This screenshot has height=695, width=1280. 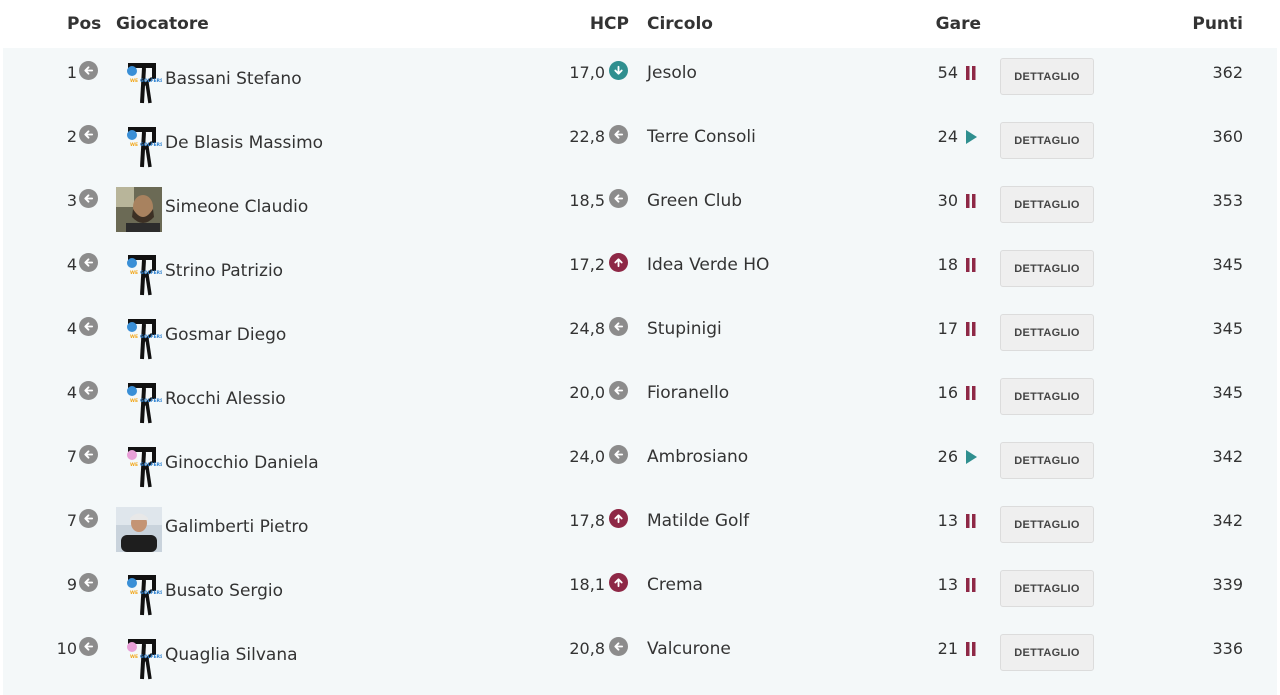 What do you see at coordinates (71, 200) in the screenshot?
I see `position-value: 3` at bounding box center [71, 200].